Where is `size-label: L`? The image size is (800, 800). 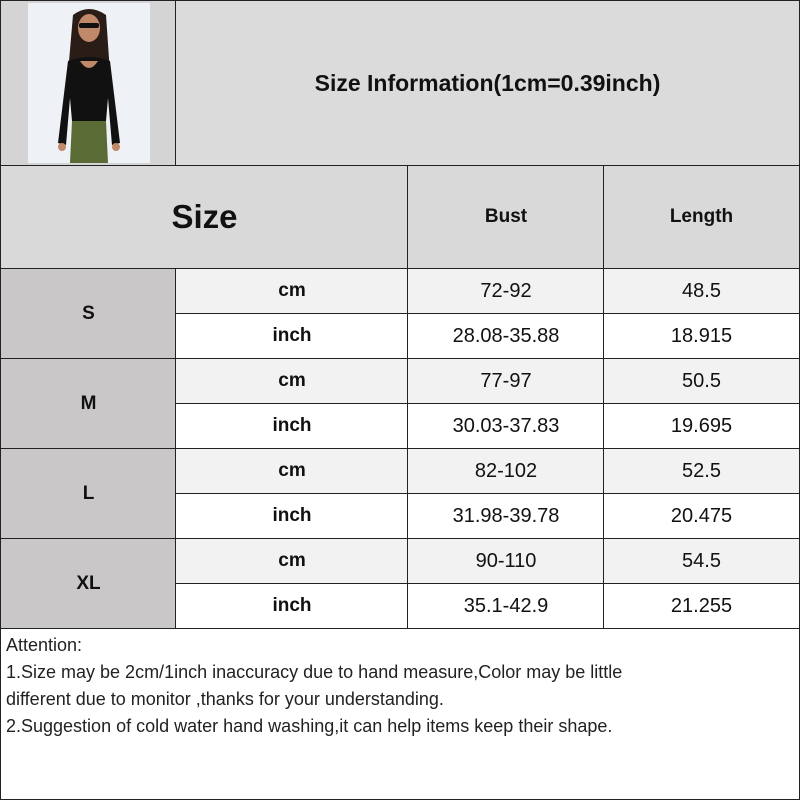
size-label: L is located at coordinates (88, 493).